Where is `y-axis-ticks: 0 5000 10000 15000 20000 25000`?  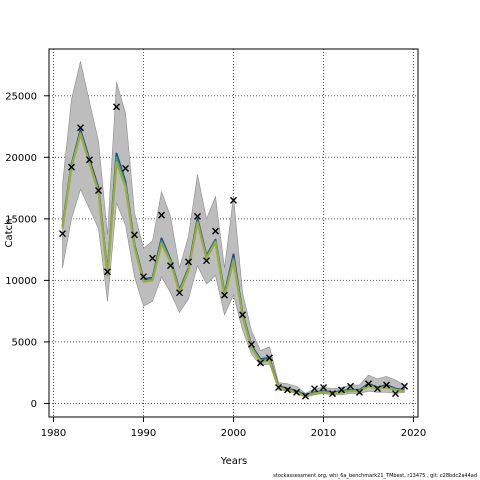
y-axis-ticks: 0 5000 10000 15000 20000 25000 is located at coordinates (27, 250).